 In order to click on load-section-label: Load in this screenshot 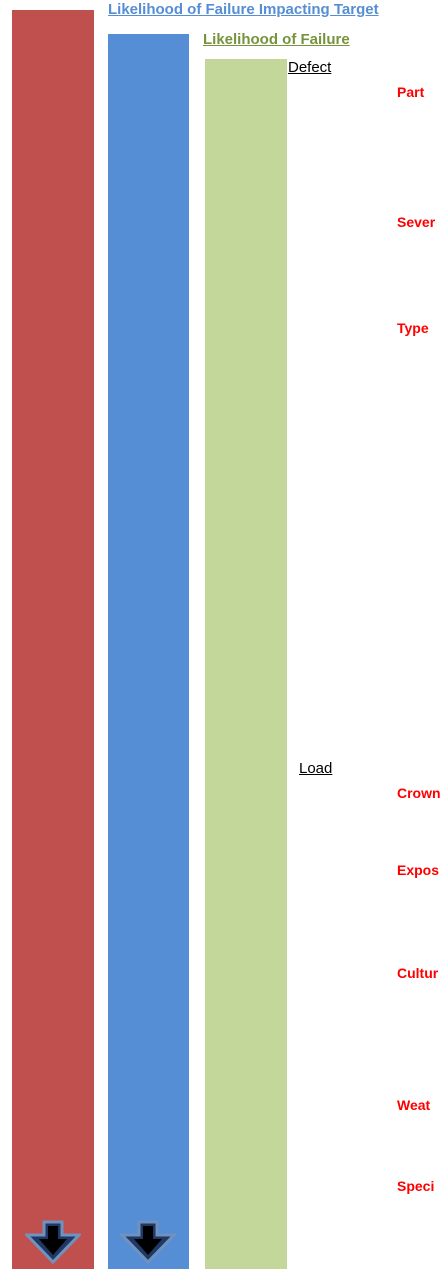, I will do `click(316, 768)`.